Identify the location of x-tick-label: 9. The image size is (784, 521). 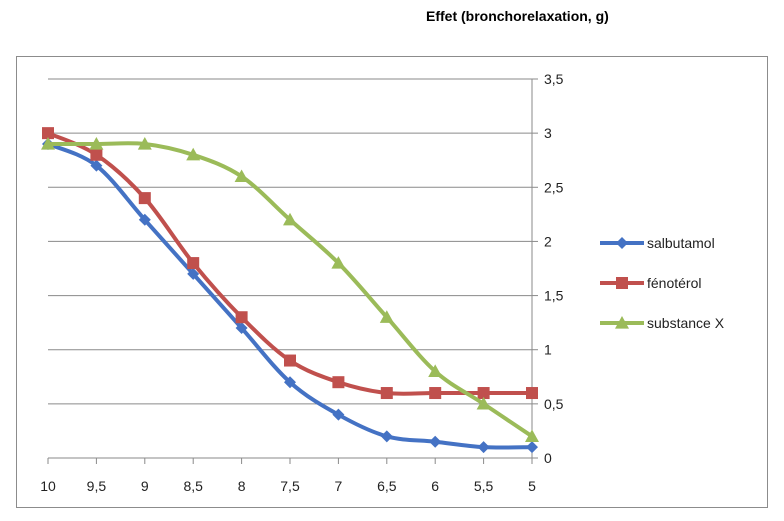
(145, 486).